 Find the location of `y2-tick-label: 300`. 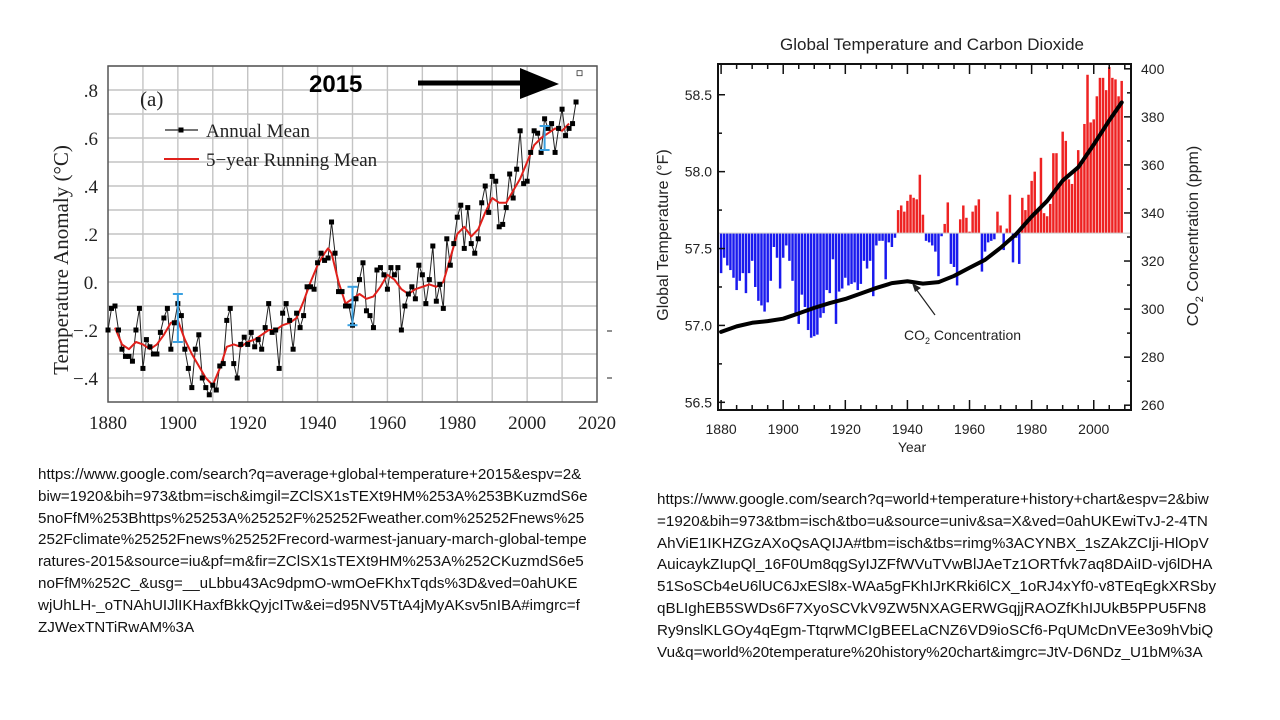

y2-tick-label: 300 is located at coordinates (1153, 309).